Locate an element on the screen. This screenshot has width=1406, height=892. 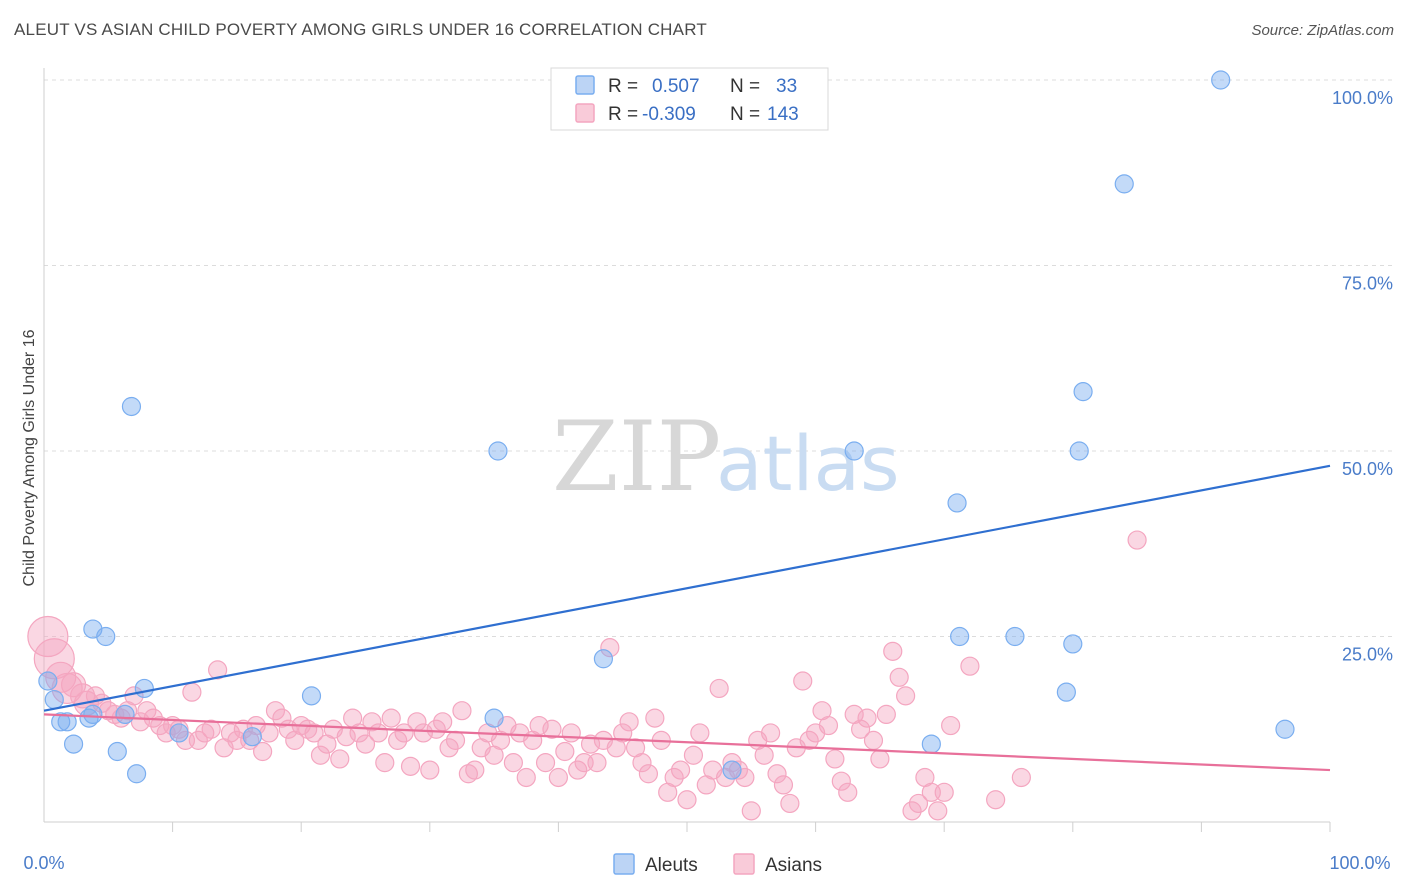
y-tick-label-3: 100.0% is located at coordinates (1362, 98).